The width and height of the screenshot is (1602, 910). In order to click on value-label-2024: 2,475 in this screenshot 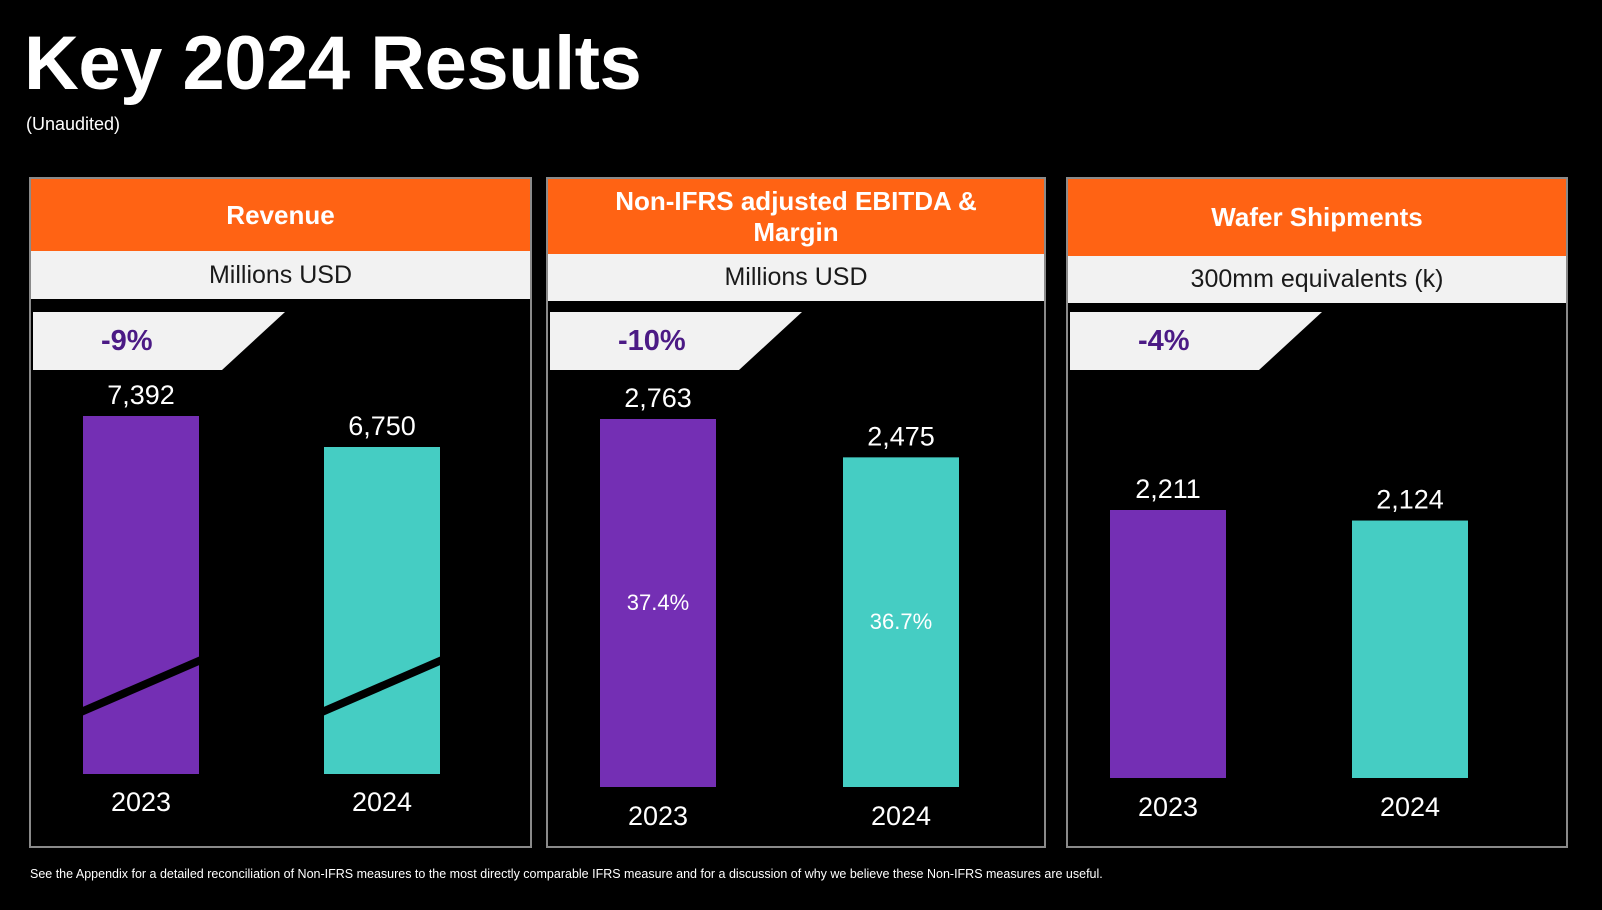, I will do `click(901, 436)`.